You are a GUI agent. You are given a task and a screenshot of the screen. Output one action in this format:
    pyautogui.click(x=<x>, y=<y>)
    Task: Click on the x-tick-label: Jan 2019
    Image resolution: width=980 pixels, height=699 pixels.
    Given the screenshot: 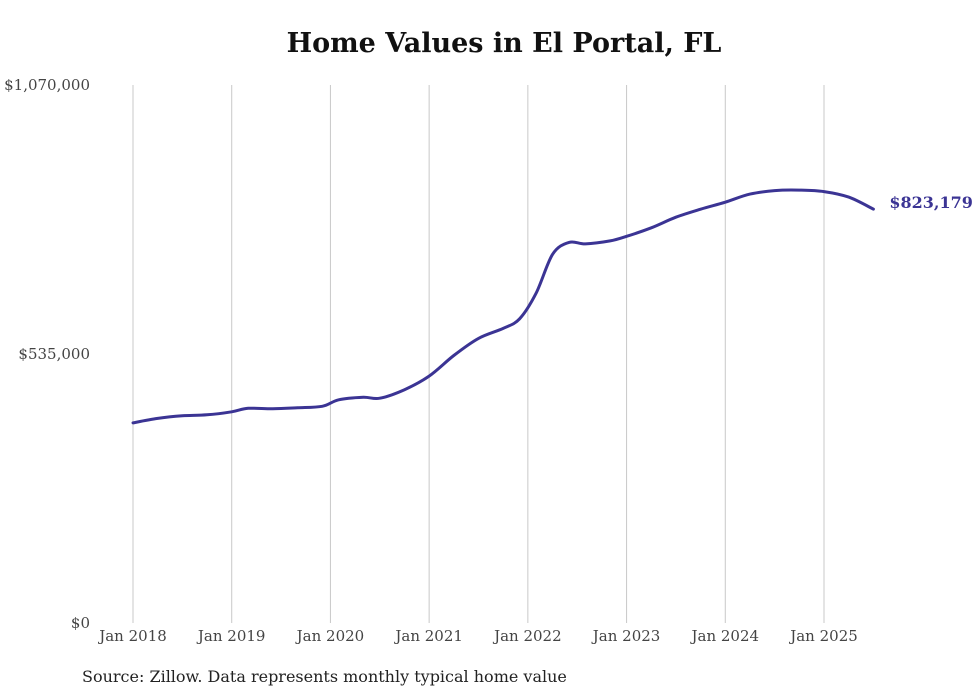 What is the action you would take?
    pyautogui.click(x=231, y=636)
    